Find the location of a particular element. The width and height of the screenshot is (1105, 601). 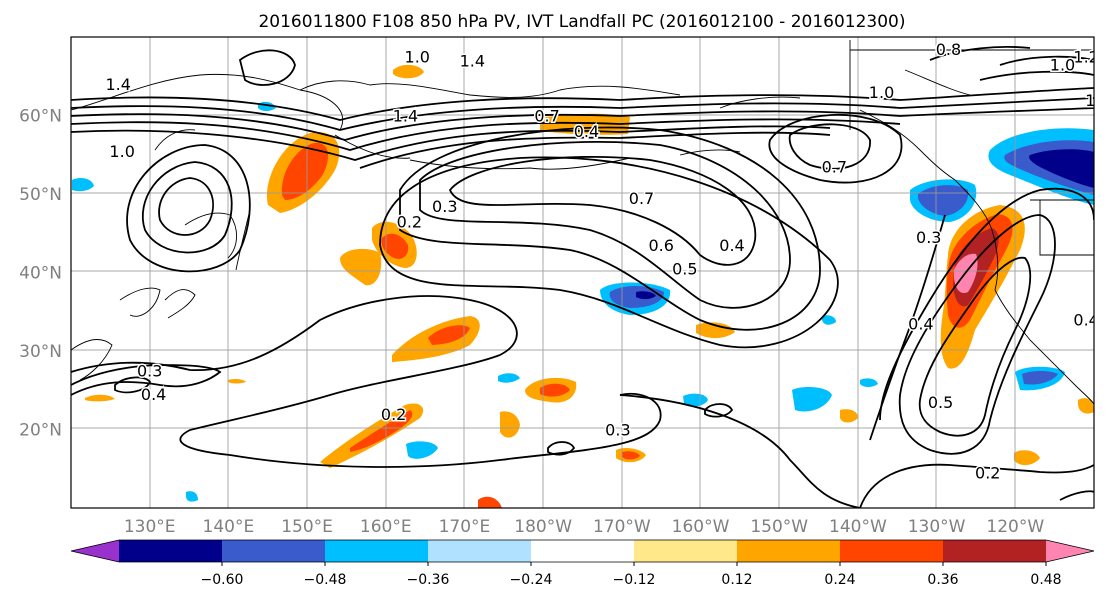

lon-label: 170°W is located at coordinates (622, 527).